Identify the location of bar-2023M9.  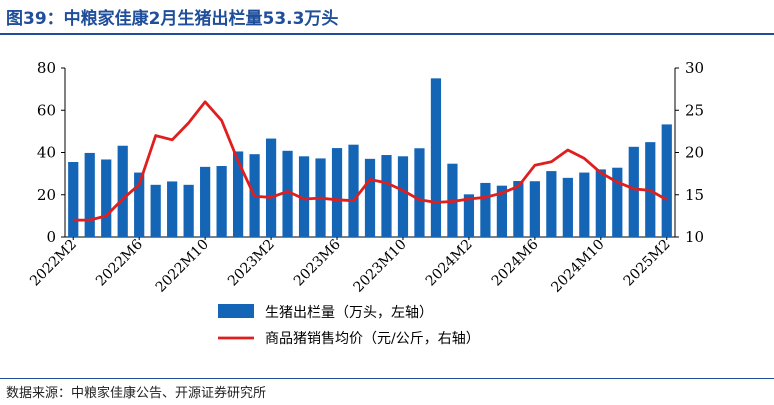
(386, 196).